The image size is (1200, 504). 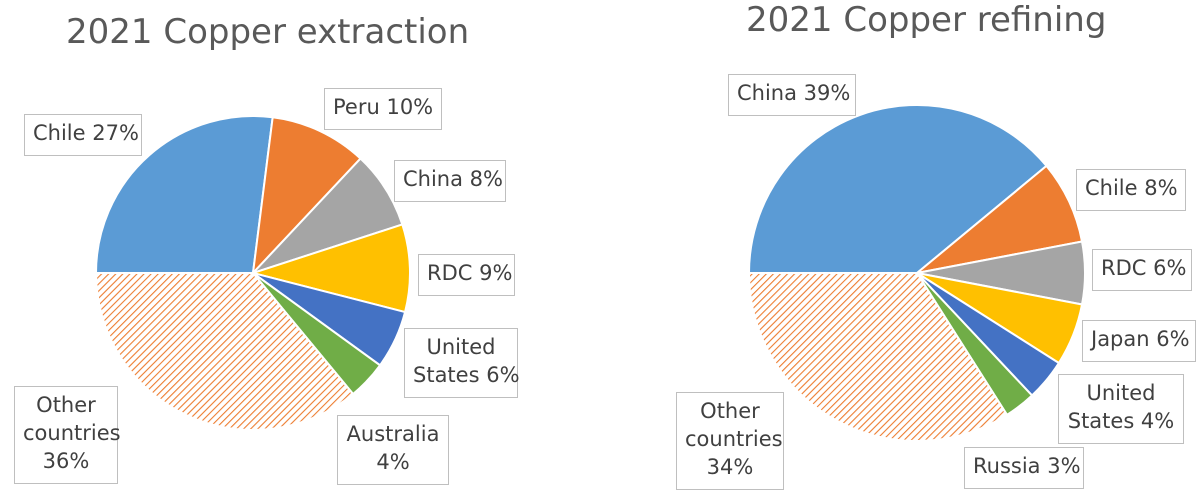 What do you see at coordinates (926, 20) in the screenshot?
I see `chart-title-refining: 2021 Copper refining` at bounding box center [926, 20].